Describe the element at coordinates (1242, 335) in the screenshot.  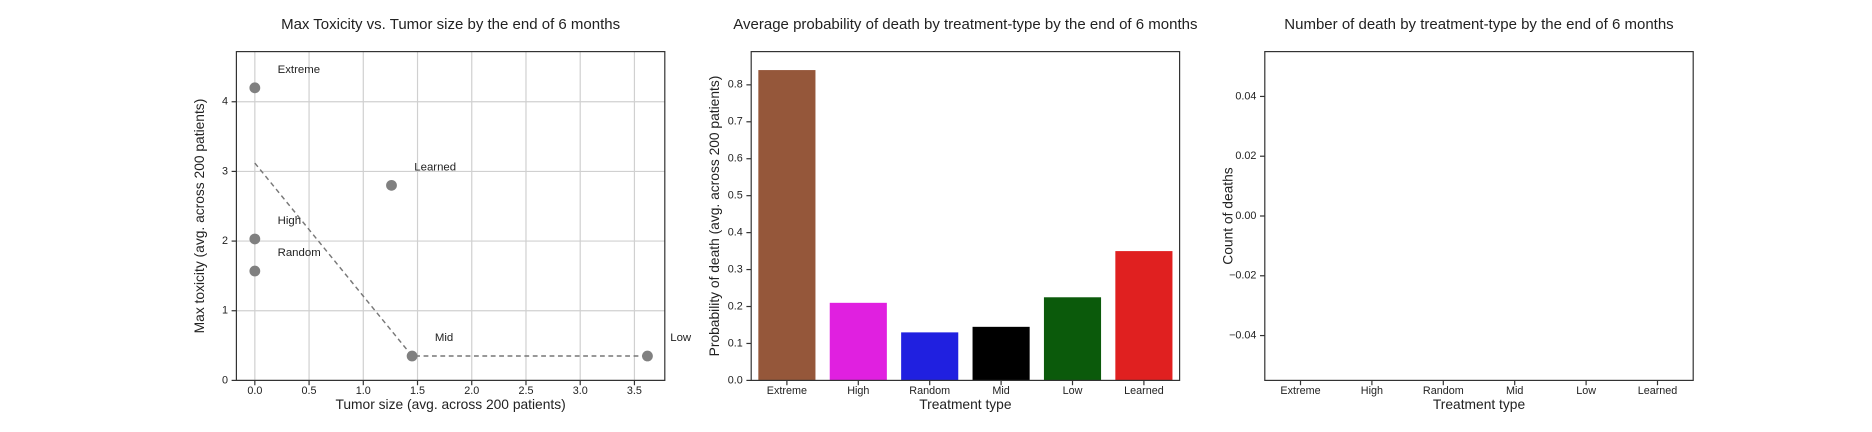
I see `y-tick-label: −0.04` at that location.